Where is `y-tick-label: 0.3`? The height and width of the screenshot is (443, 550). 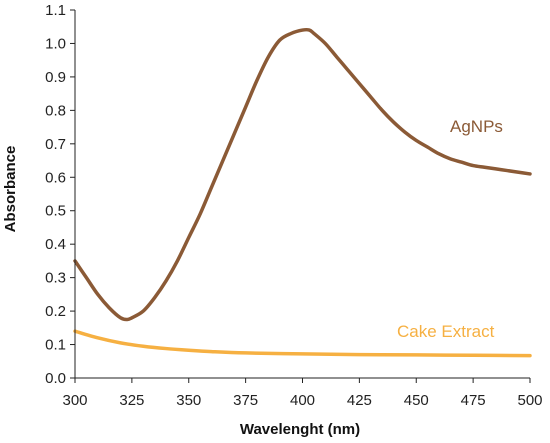
y-tick-label: 0.3 is located at coordinates (55, 278).